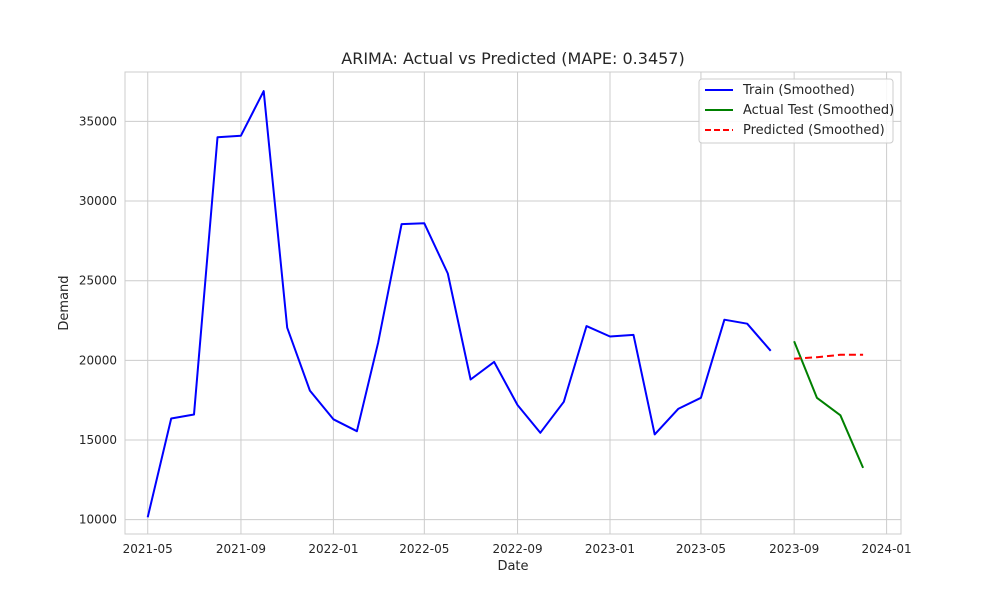 This screenshot has height=600, width=1000. I want to click on x-tick-label: 2021-05, so click(148, 549).